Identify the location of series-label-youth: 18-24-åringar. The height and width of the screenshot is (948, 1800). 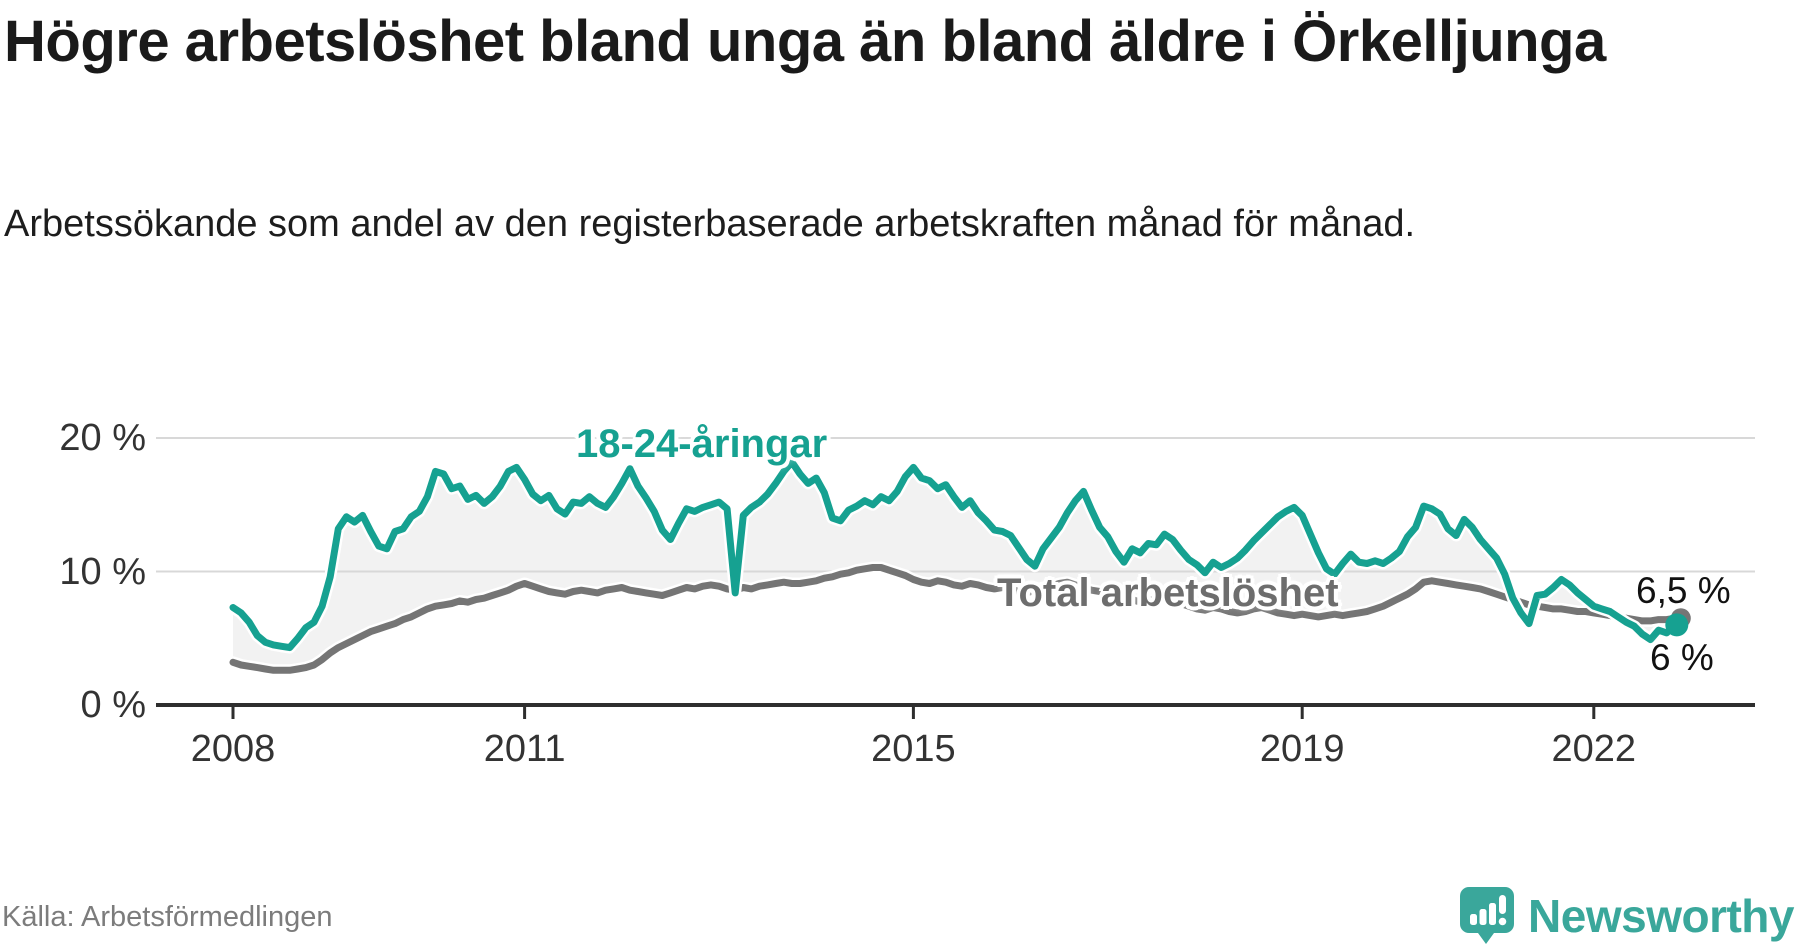
(702, 444).